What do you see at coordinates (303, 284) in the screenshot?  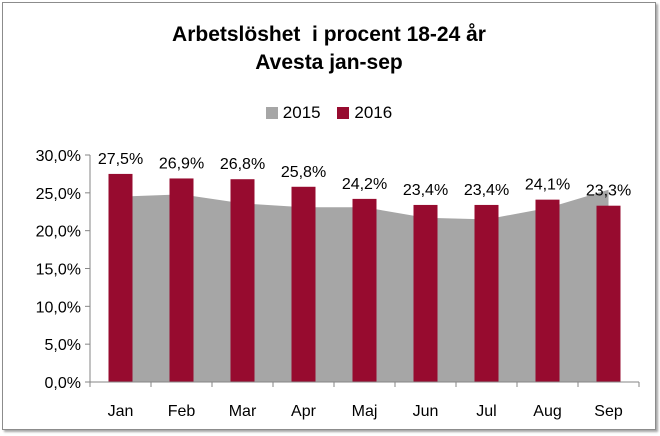 I see `bar-2016-apr` at bounding box center [303, 284].